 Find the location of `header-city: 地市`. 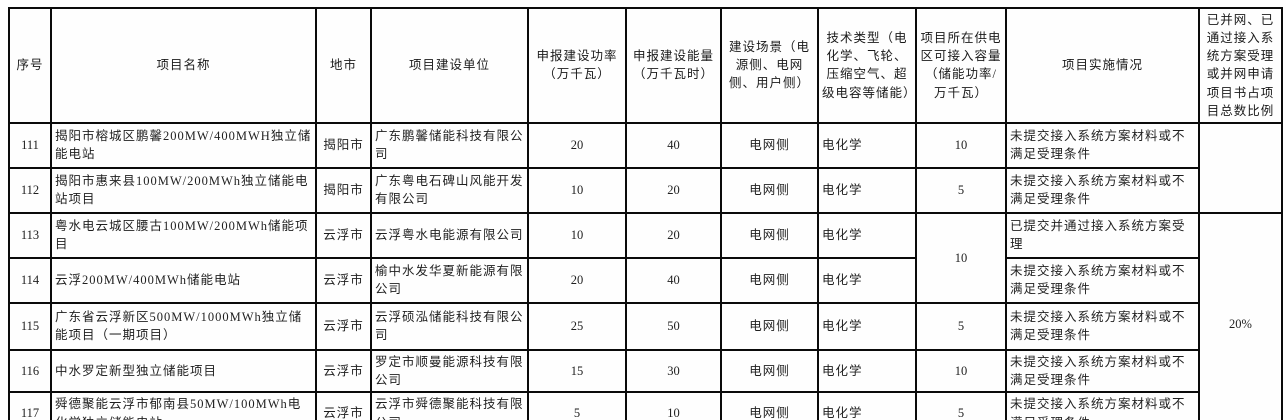

header-city: 地市 is located at coordinates (343, 65).